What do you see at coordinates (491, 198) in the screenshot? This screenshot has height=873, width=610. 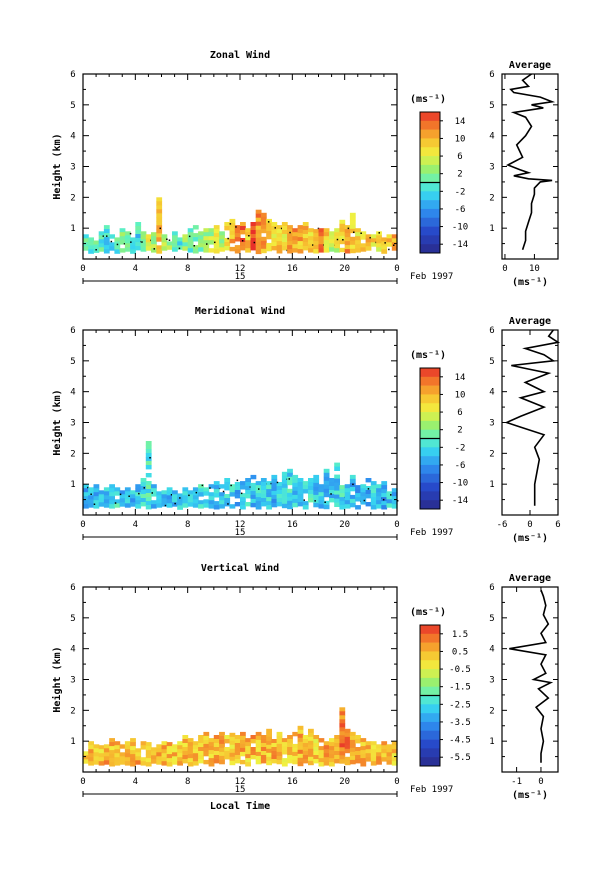 I see `zonal-average-y-tick-label: 2` at bounding box center [491, 198].